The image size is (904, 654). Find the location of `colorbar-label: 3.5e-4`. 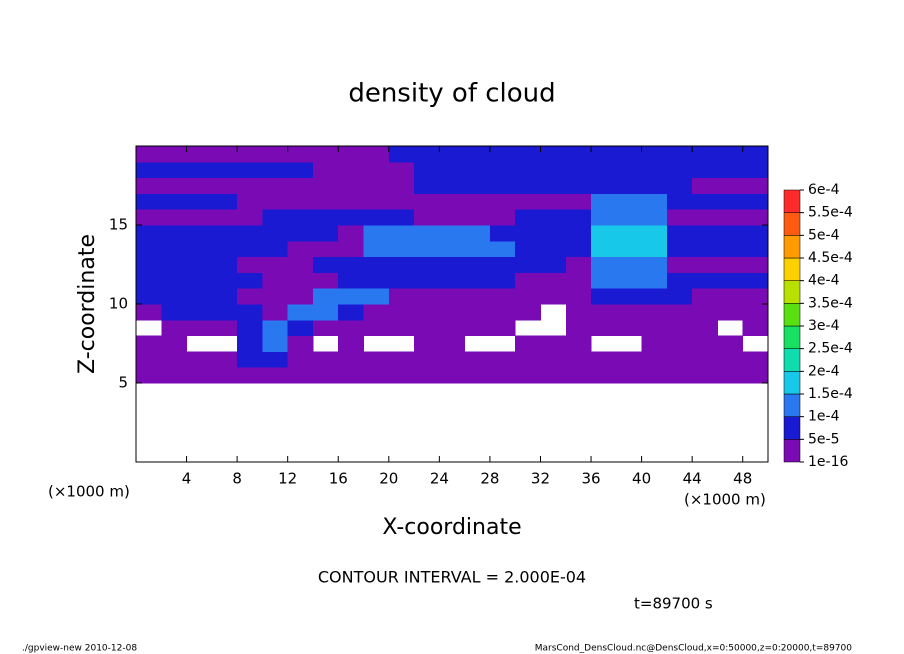

colorbar-label: 3.5e-4 is located at coordinates (830, 303).